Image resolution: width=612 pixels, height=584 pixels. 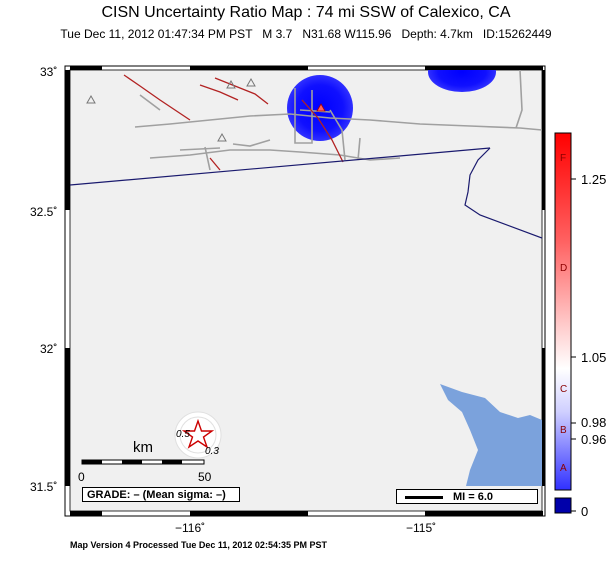 What do you see at coordinates (49, 349) in the screenshot?
I see `lat-label: 32˚` at bounding box center [49, 349].